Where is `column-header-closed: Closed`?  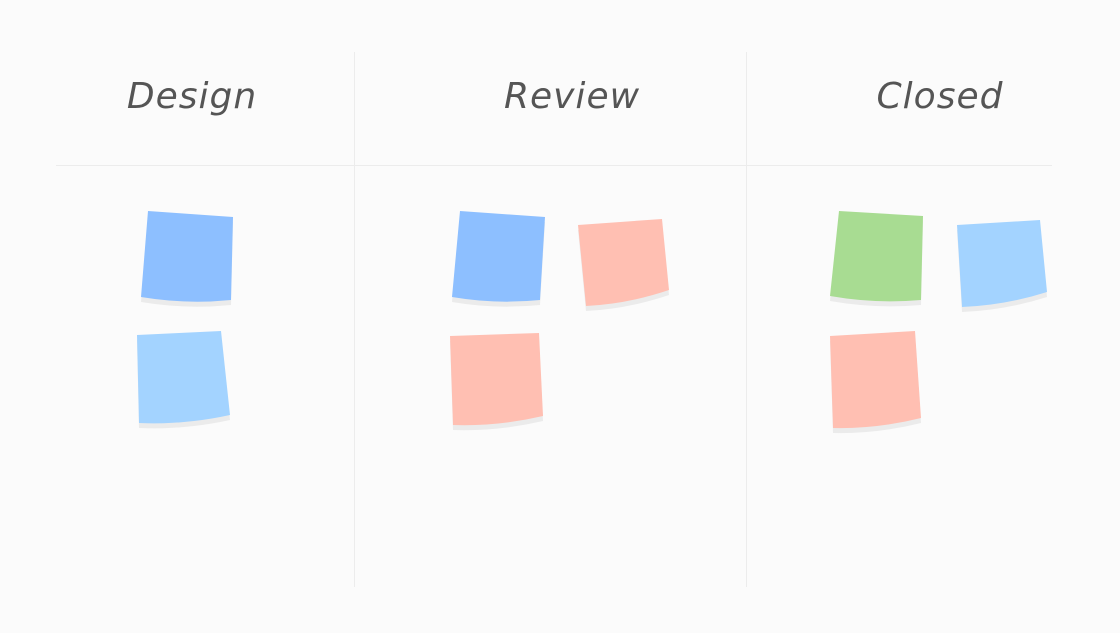 column-header-closed: Closed is located at coordinates (940, 96).